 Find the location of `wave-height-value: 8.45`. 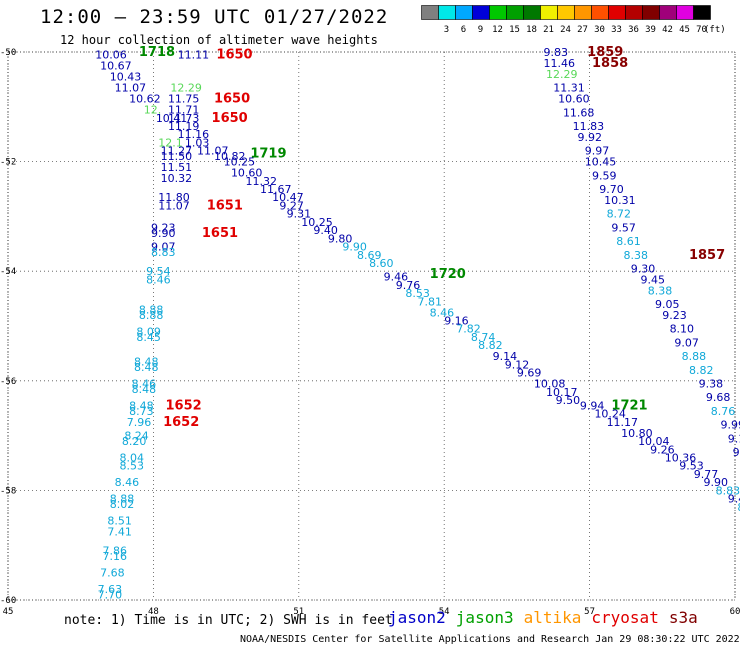

wave-height-value: 8.45 is located at coordinates (148, 337).